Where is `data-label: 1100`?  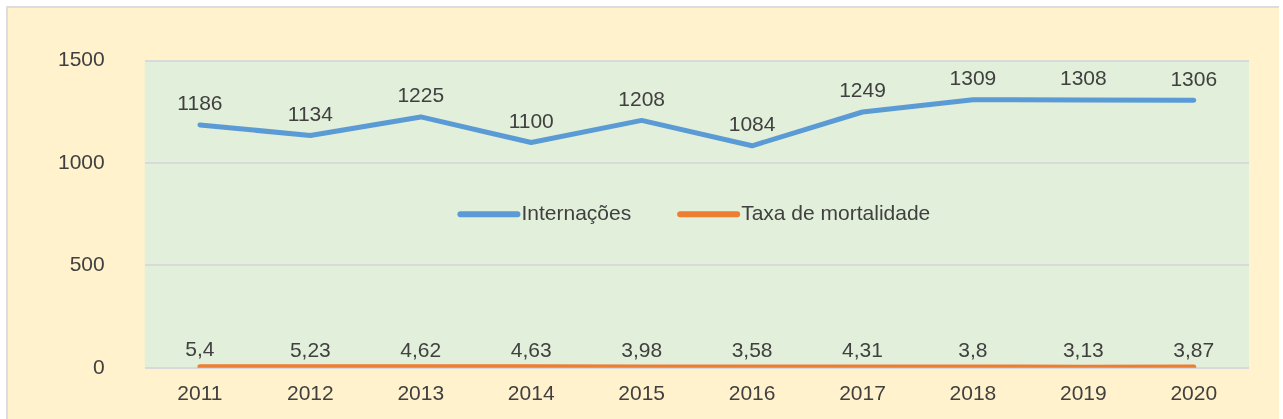 data-label: 1100 is located at coordinates (531, 120).